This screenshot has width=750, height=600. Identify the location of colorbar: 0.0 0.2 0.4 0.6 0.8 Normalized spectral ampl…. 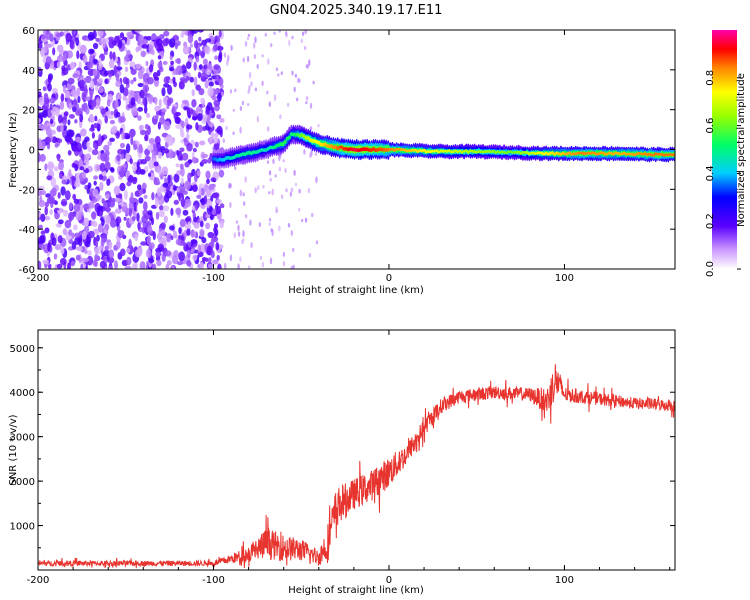
(726, 153).